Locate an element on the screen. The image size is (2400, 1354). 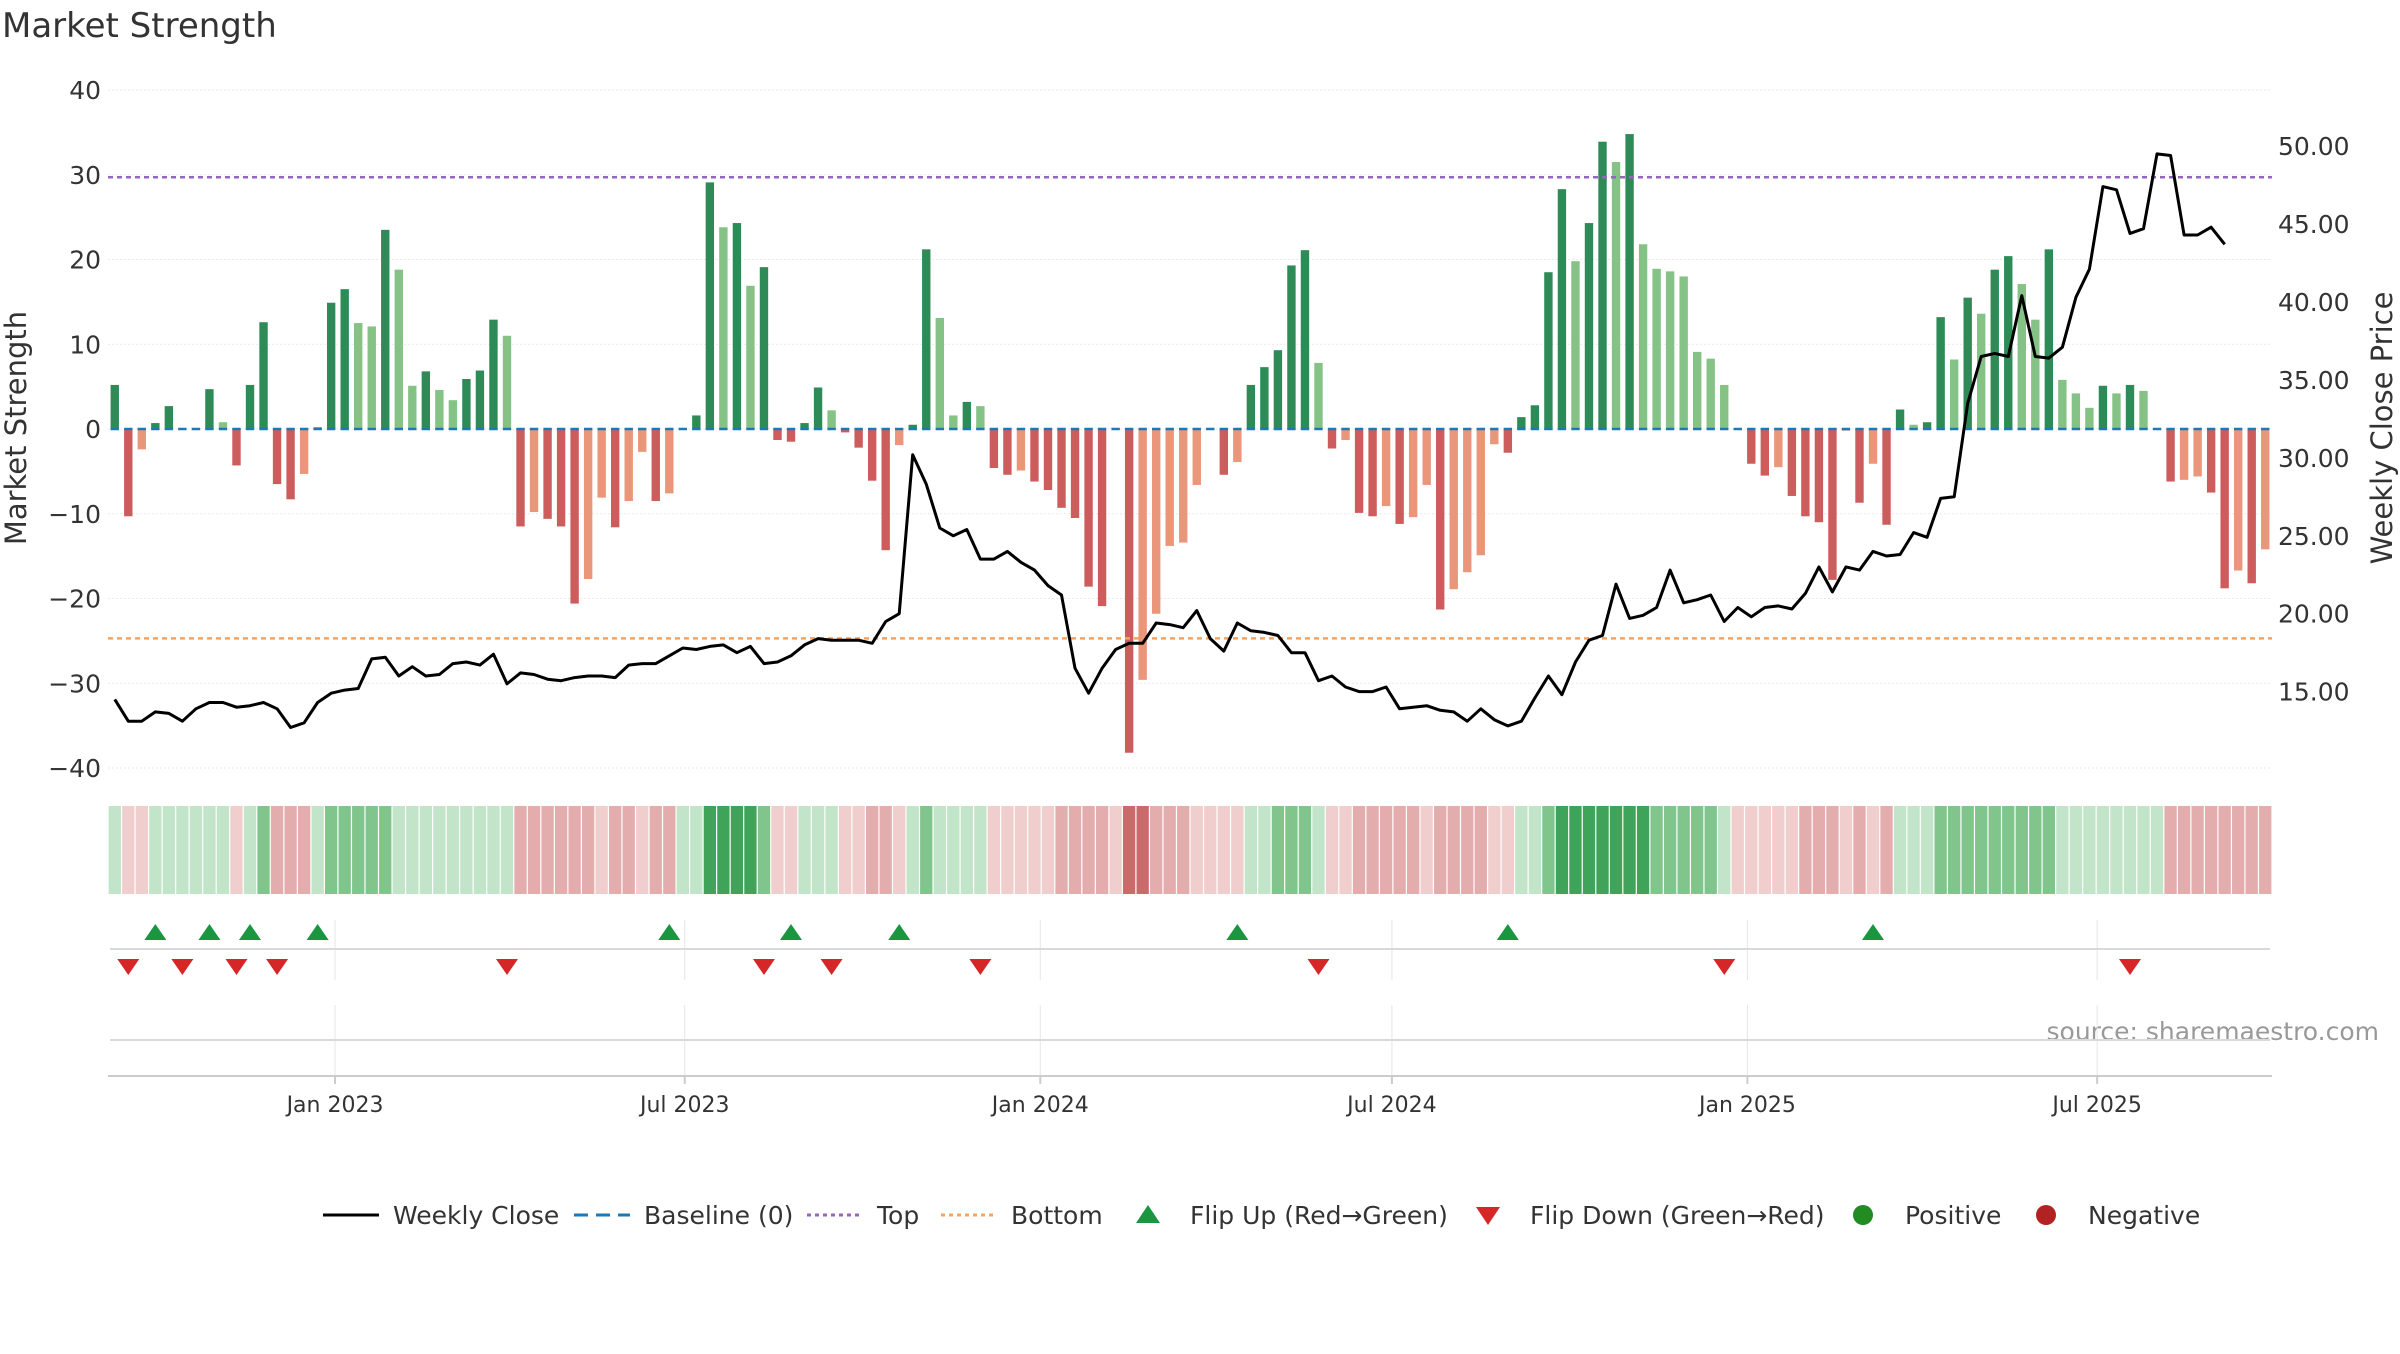
source-credit: source: sharemaestro.com is located at coordinates (2213, 1031).